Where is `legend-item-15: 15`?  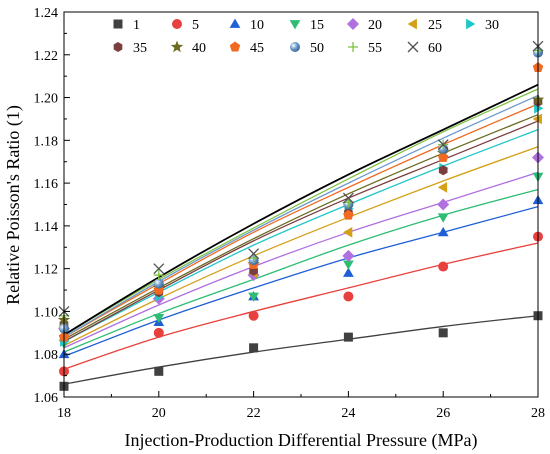 legend-item-15: 15 is located at coordinates (306, 25).